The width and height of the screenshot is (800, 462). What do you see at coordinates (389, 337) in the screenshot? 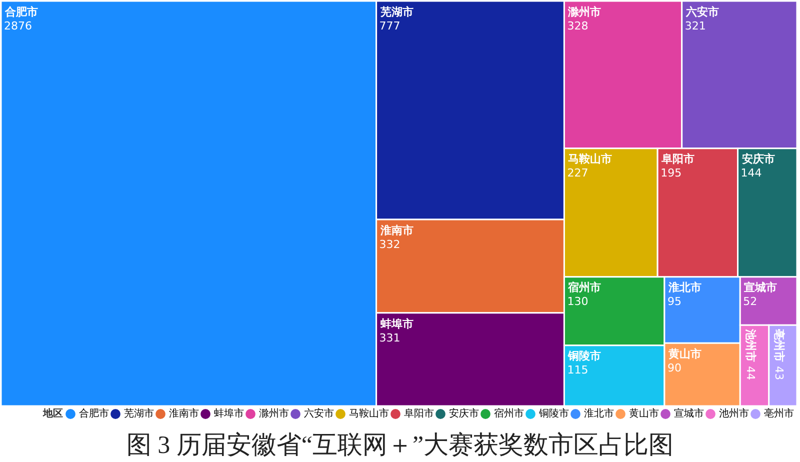
I see `data-label: 331` at bounding box center [389, 337].